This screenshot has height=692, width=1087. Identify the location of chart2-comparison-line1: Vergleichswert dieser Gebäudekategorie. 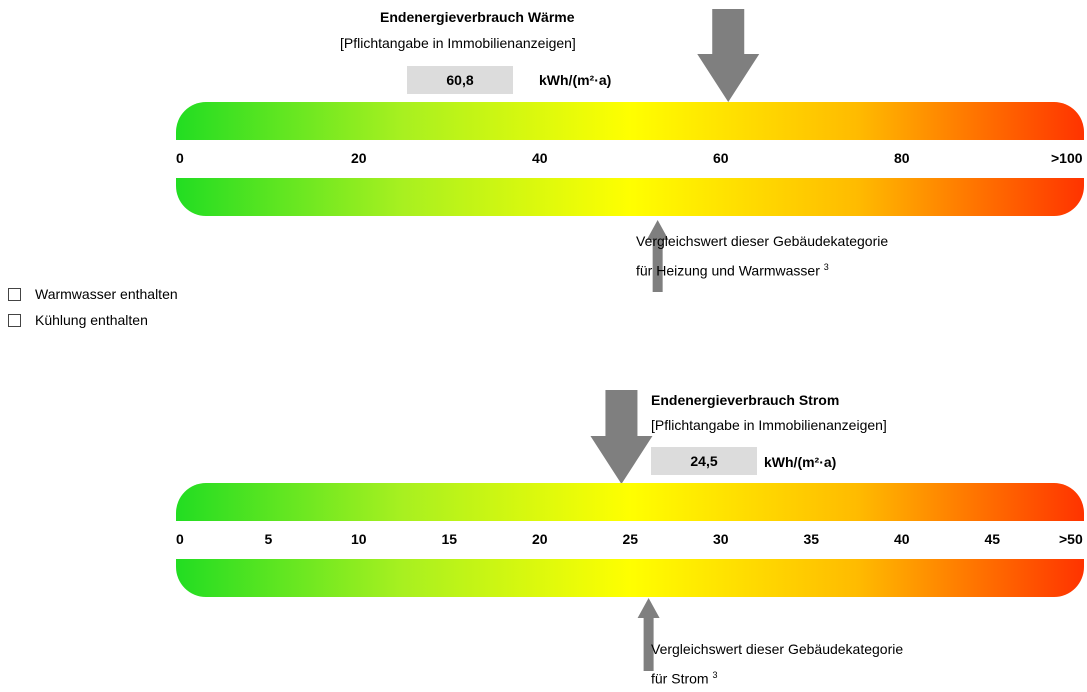
(777, 649).